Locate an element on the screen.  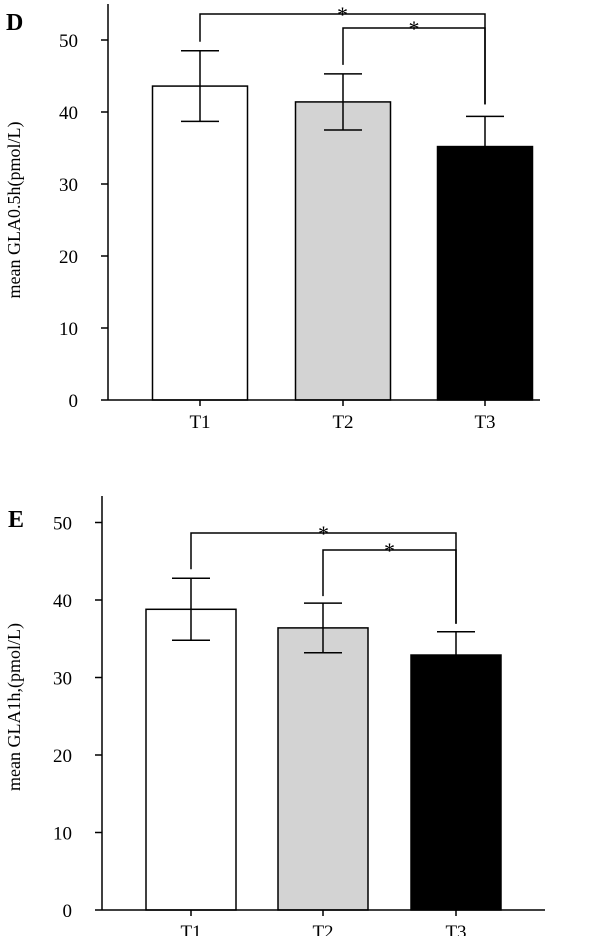
panel-letter: E is located at coordinates (16, 520).